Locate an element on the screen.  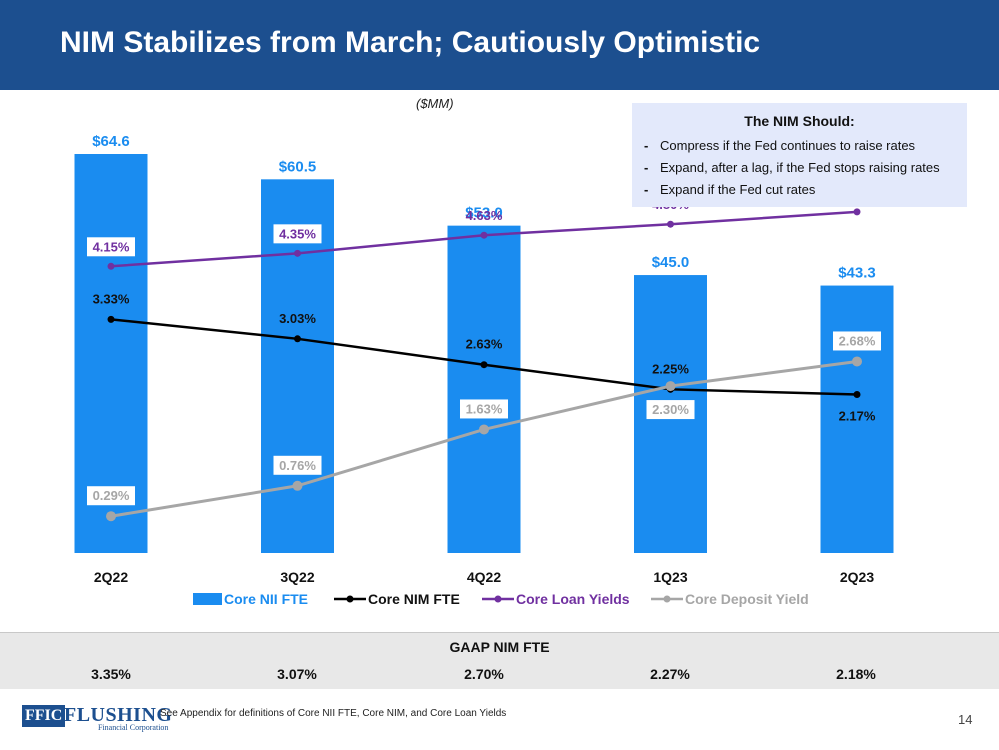
gaap-title: GAAP NIM FTE is located at coordinates (499, 647).